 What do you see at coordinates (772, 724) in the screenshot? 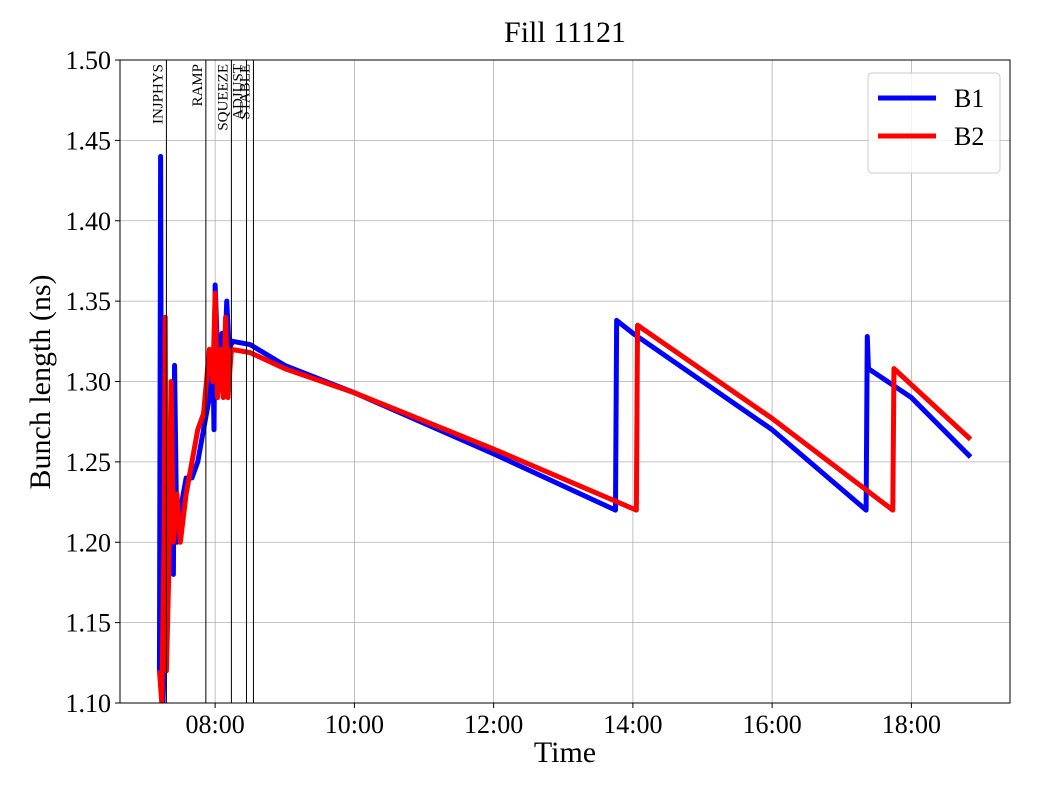
I see `x-tick-label: 16:00` at bounding box center [772, 724].